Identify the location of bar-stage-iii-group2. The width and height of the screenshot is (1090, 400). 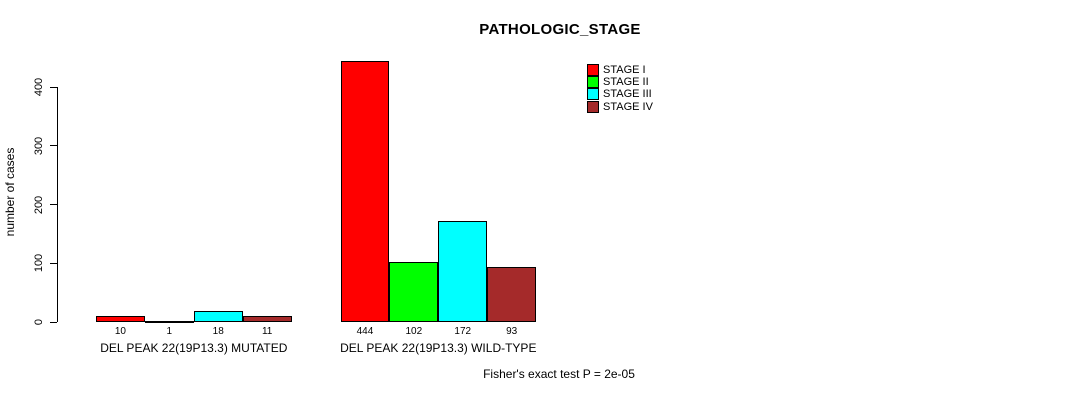
(463, 271).